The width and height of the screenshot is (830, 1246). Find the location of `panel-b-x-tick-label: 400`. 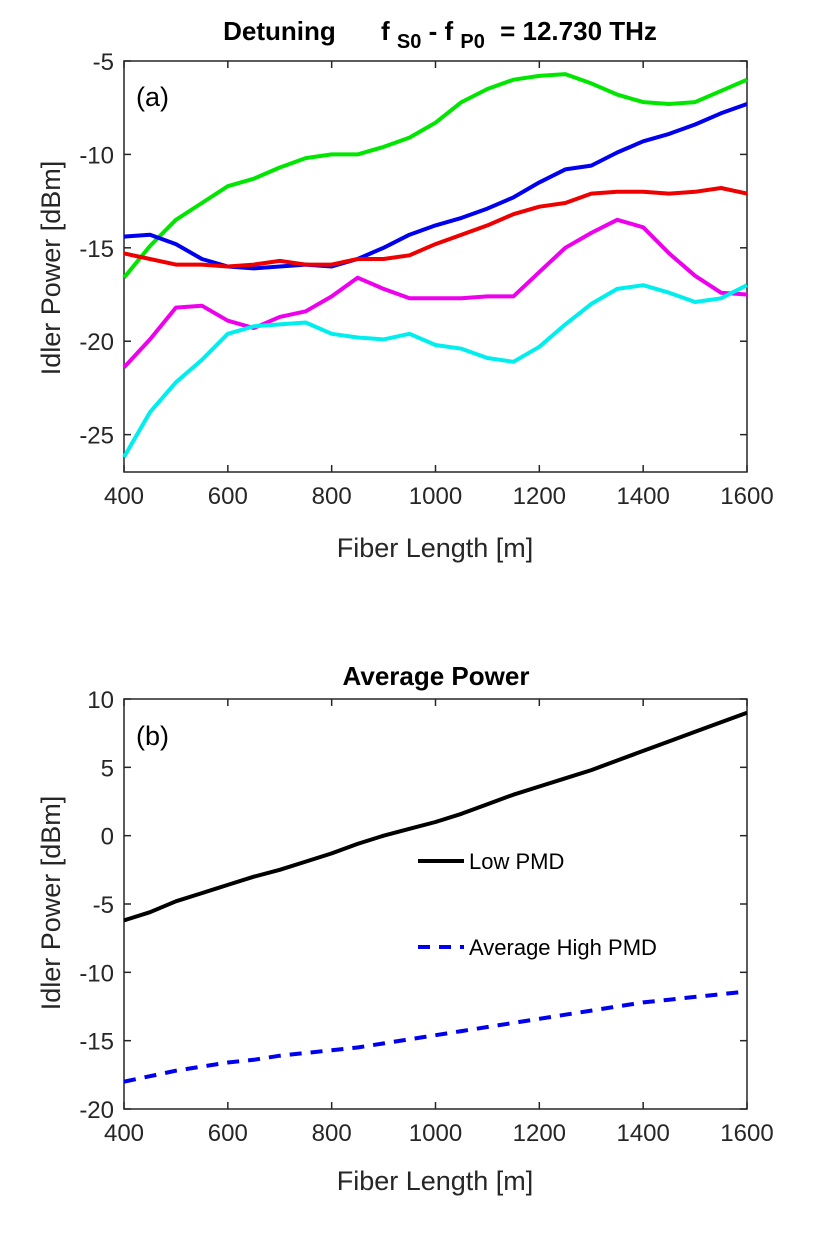

panel-b-x-tick-label: 400 is located at coordinates (124, 1133).